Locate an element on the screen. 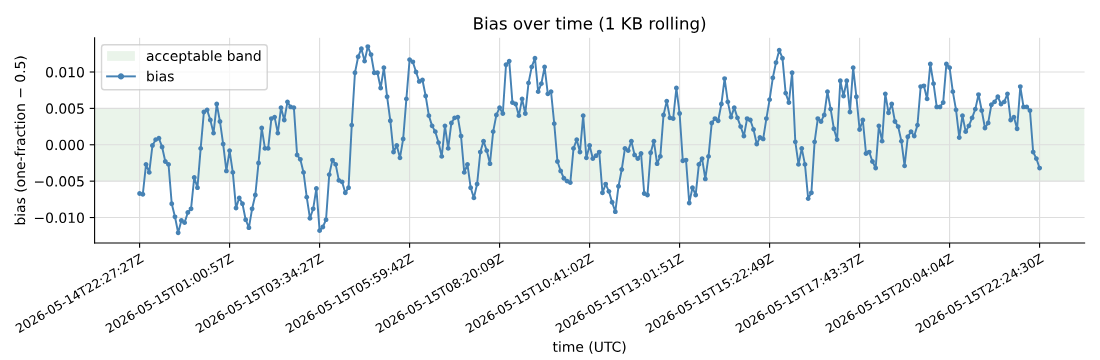 This screenshot has width=1100, height=360. y-axis-title: bias (one-fraction − 0.5) is located at coordinates (20, 140).